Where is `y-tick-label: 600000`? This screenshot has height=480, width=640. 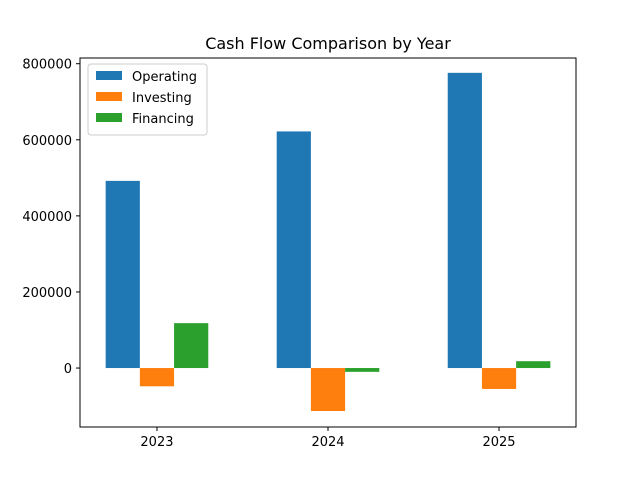 y-tick-label: 600000 is located at coordinates (47, 141).